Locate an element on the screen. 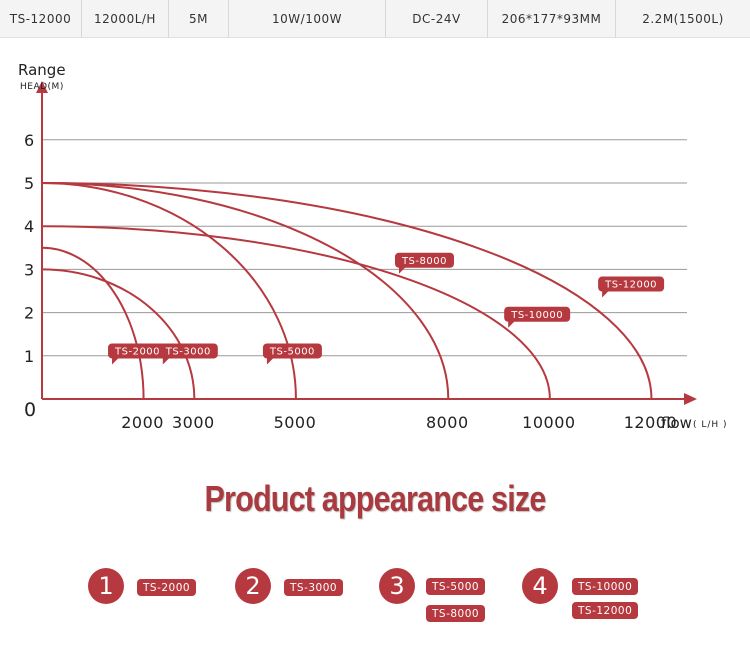 Image resolution: width=750 pixels, height=648 pixels. spec-head: 5M is located at coordinates (199, 19).